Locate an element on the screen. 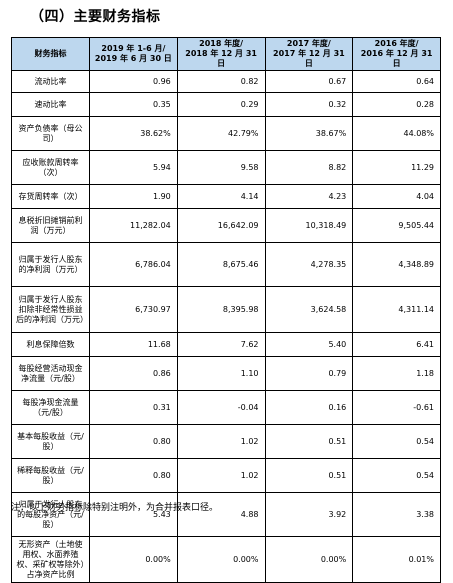  cell-value: 4,278.35 is located at coordinates (309, 264).